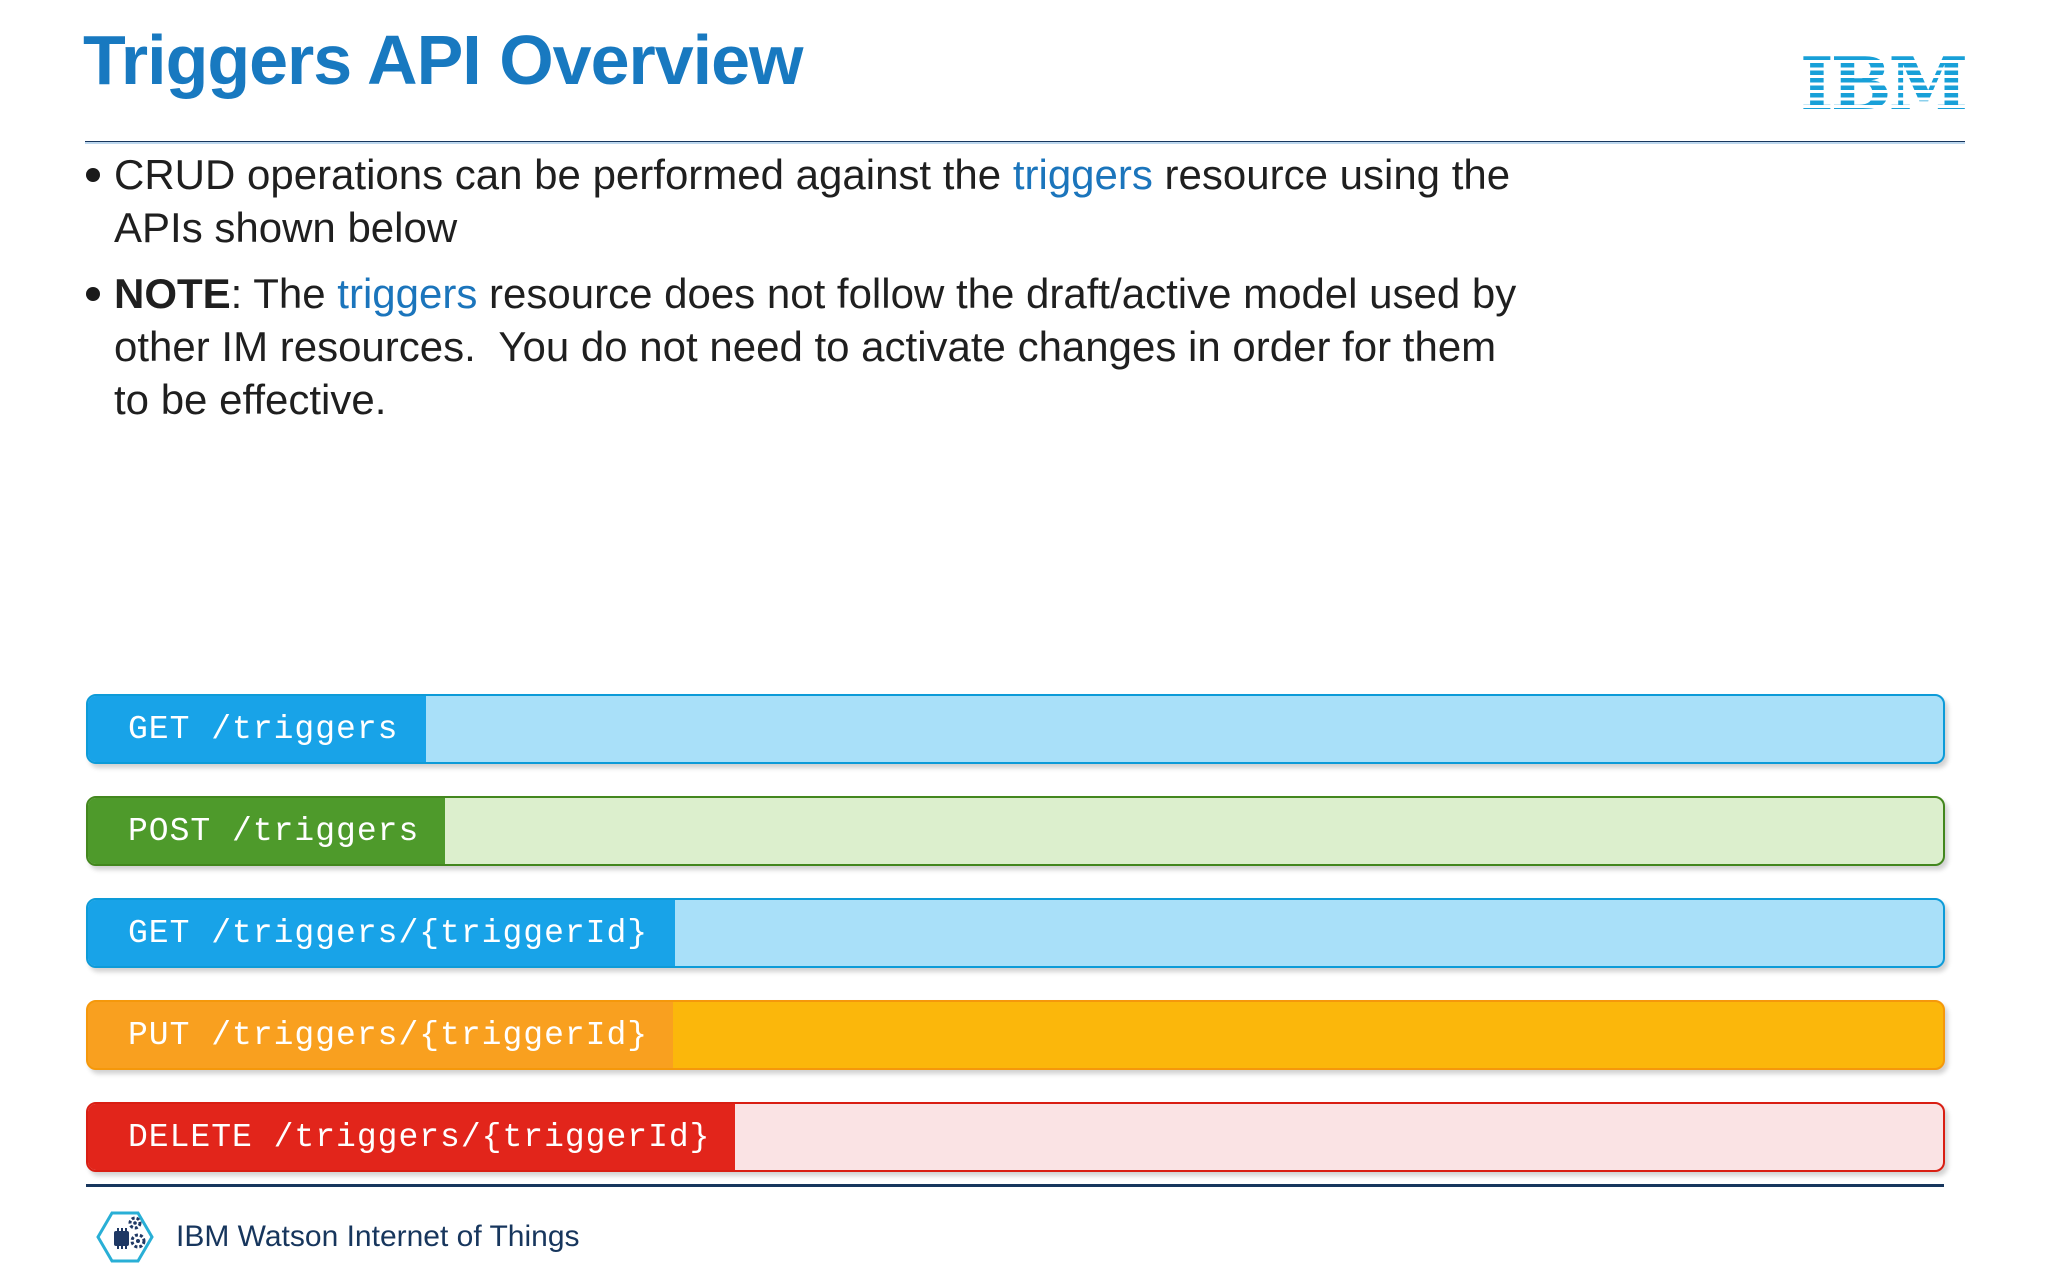  Describe the element at coordinates (443, 60) in the screenshot. I see `page-title: Triggers API Overview` at that location.